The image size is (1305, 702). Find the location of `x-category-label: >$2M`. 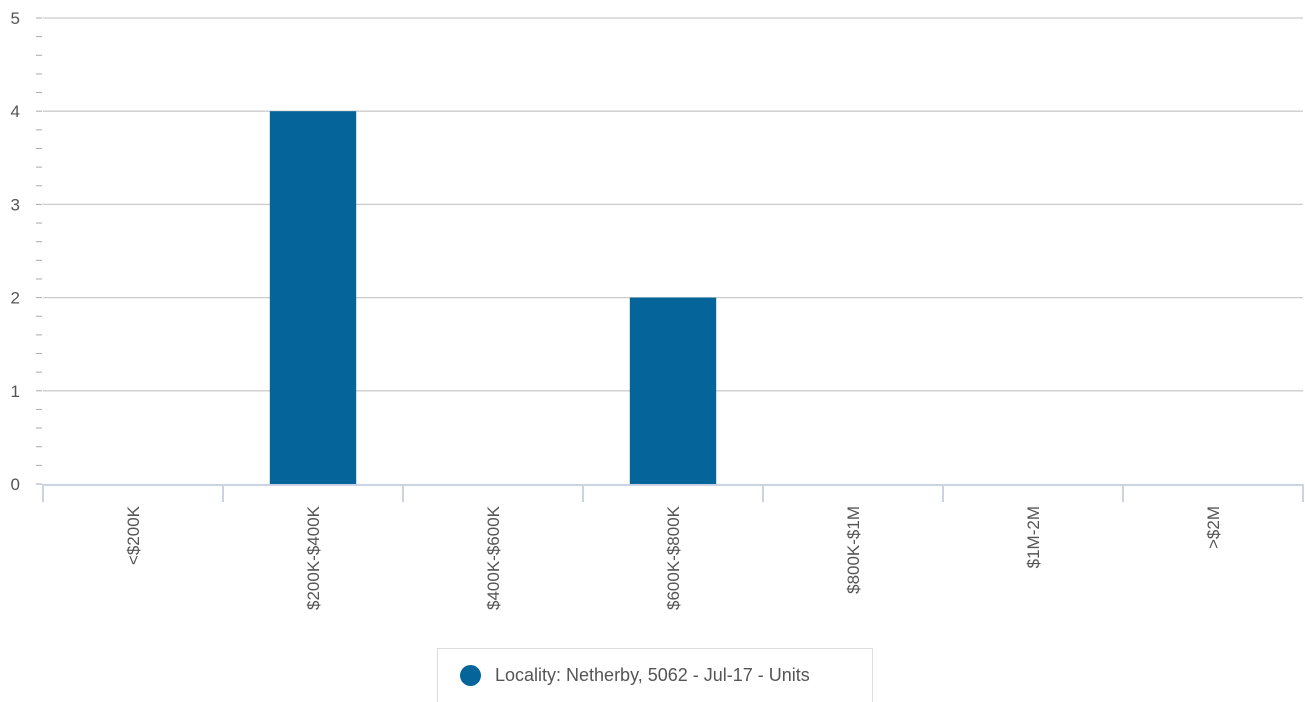

x-category-label: >$2M is located at coordinates (1213, 527).